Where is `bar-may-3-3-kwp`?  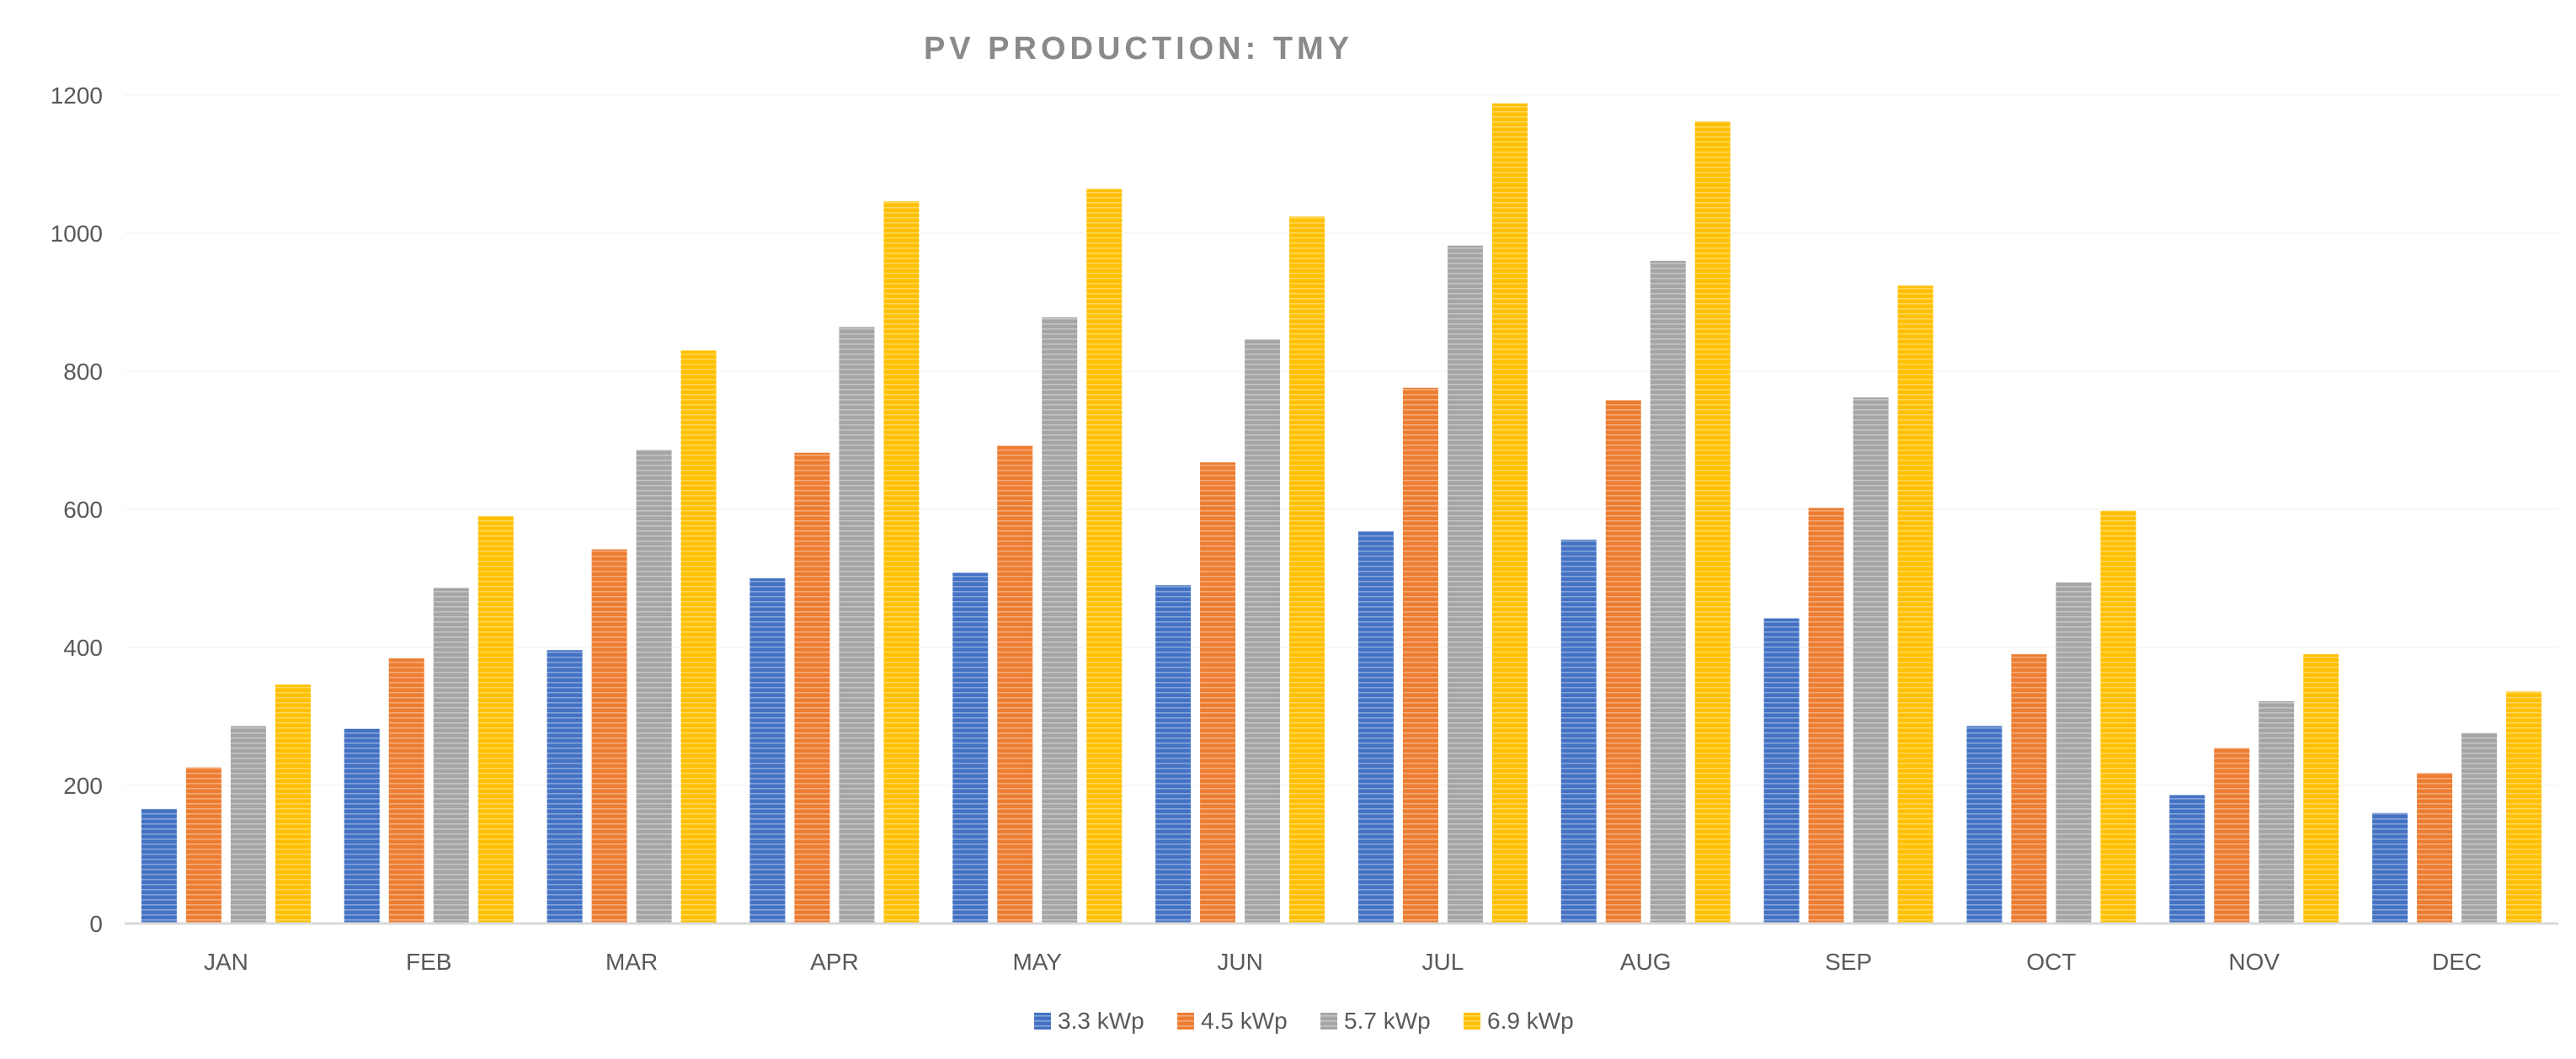 bar-may-3-3-kwp is located at coordinates (970, 748).